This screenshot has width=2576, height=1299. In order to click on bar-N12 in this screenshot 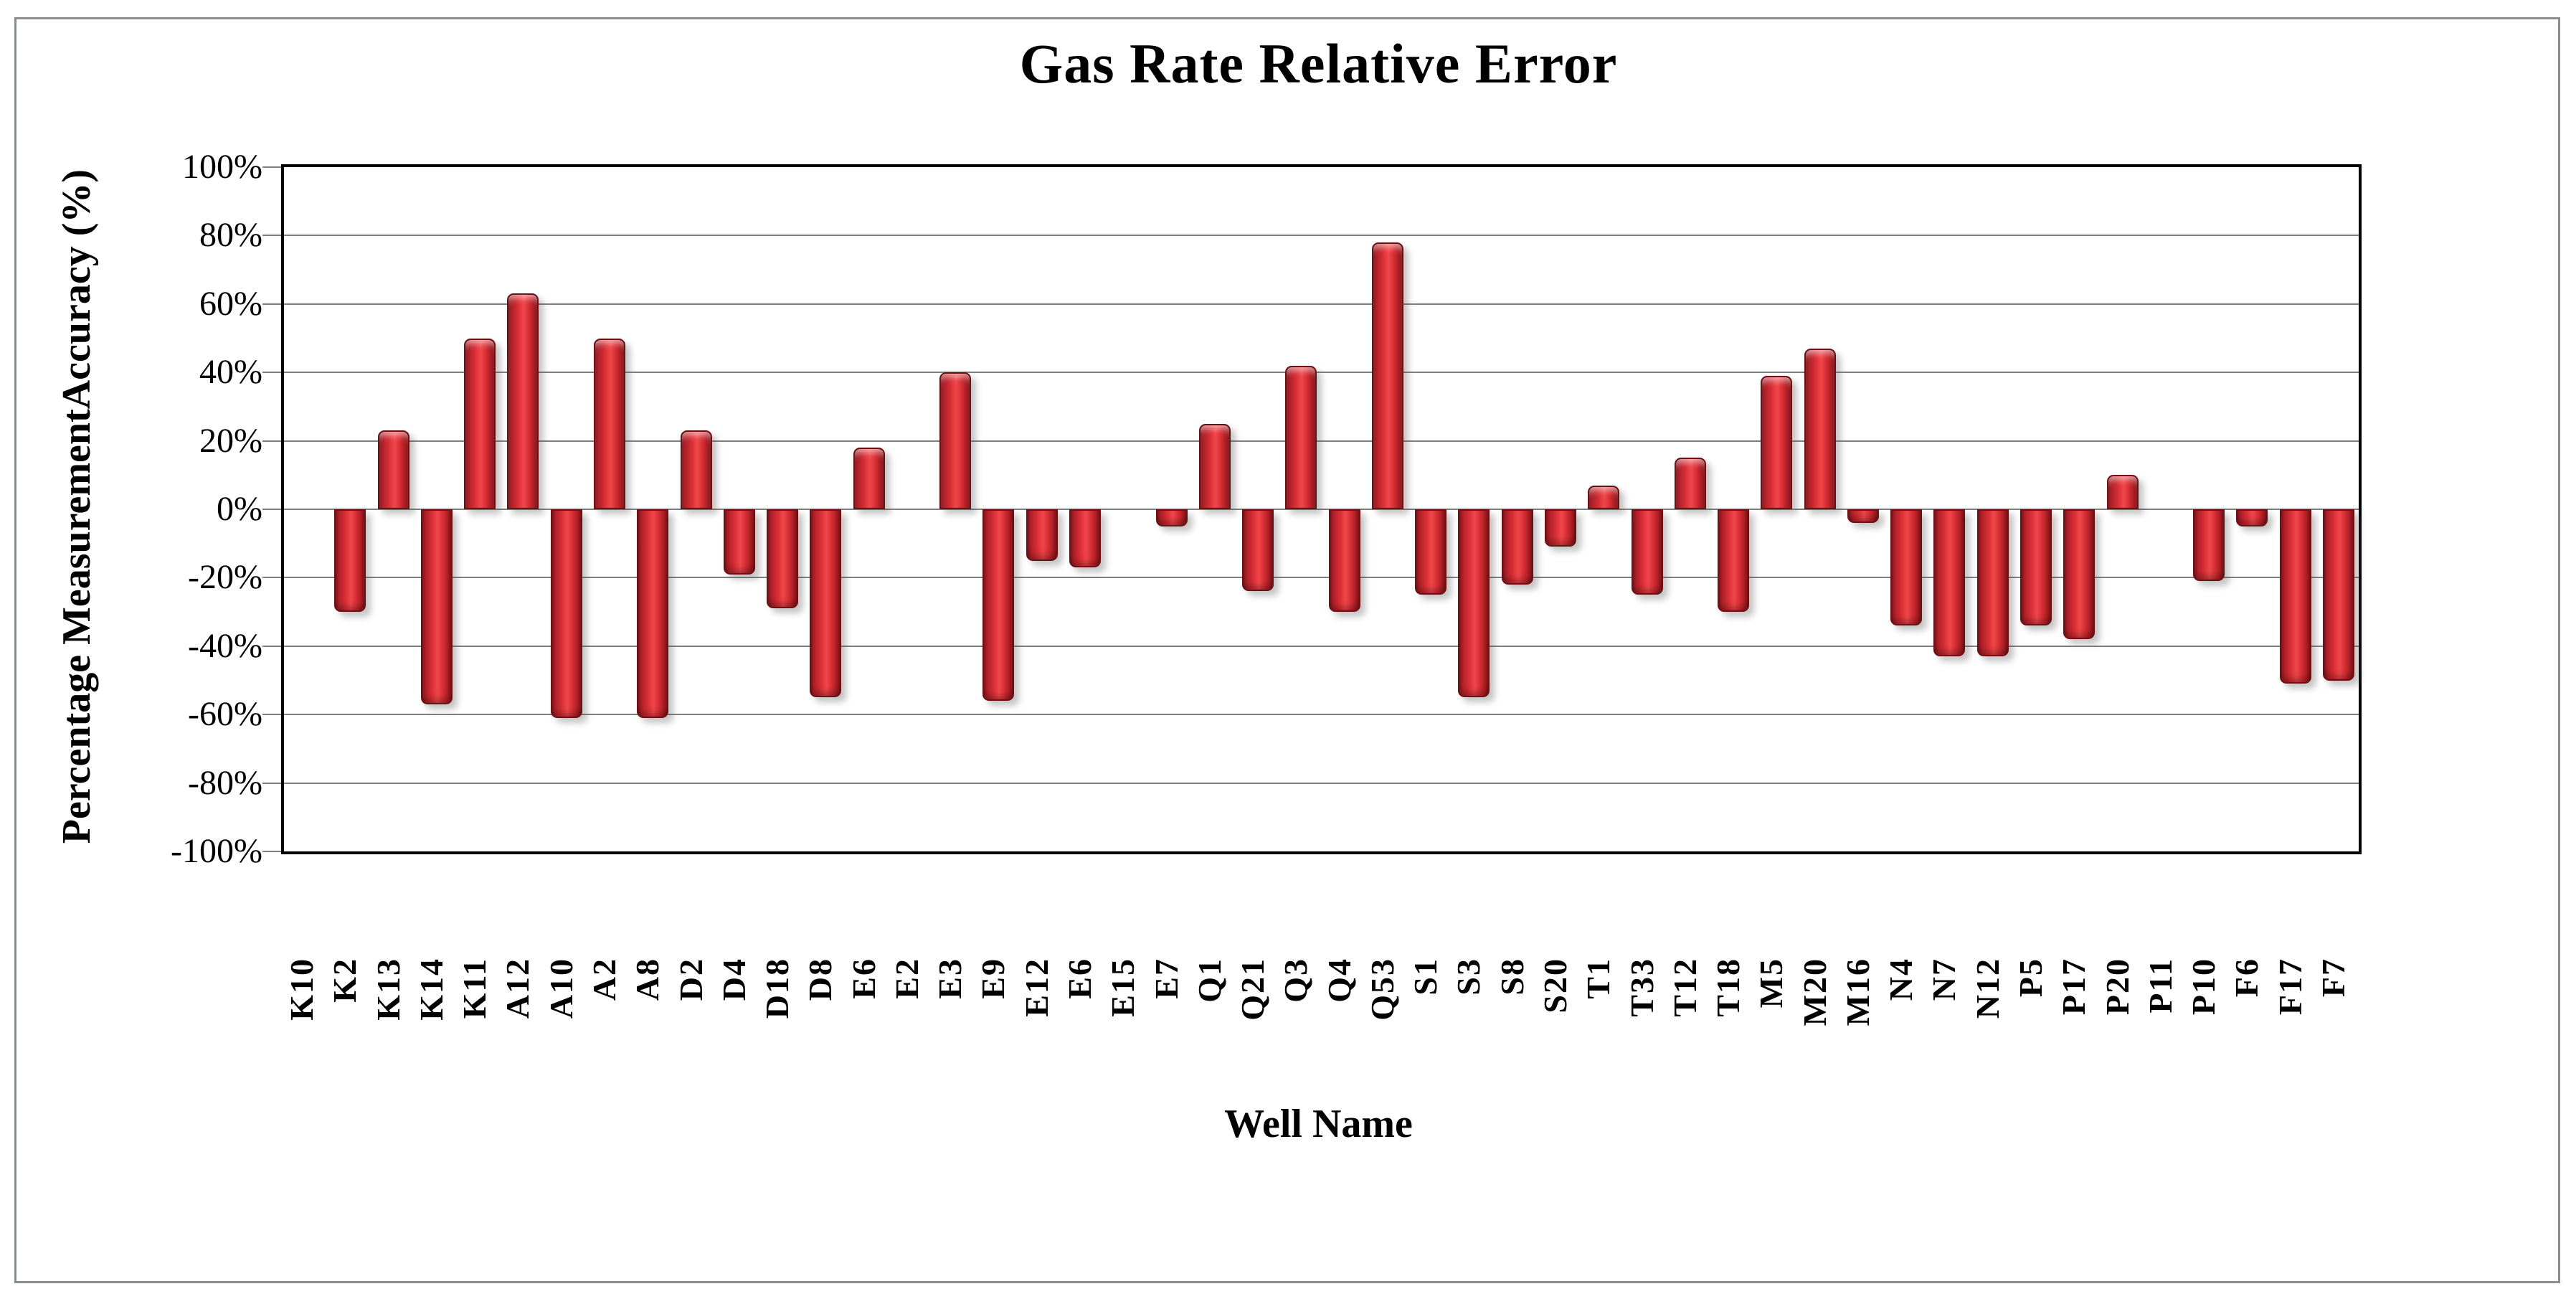, I will do `click(1992, 583)`.